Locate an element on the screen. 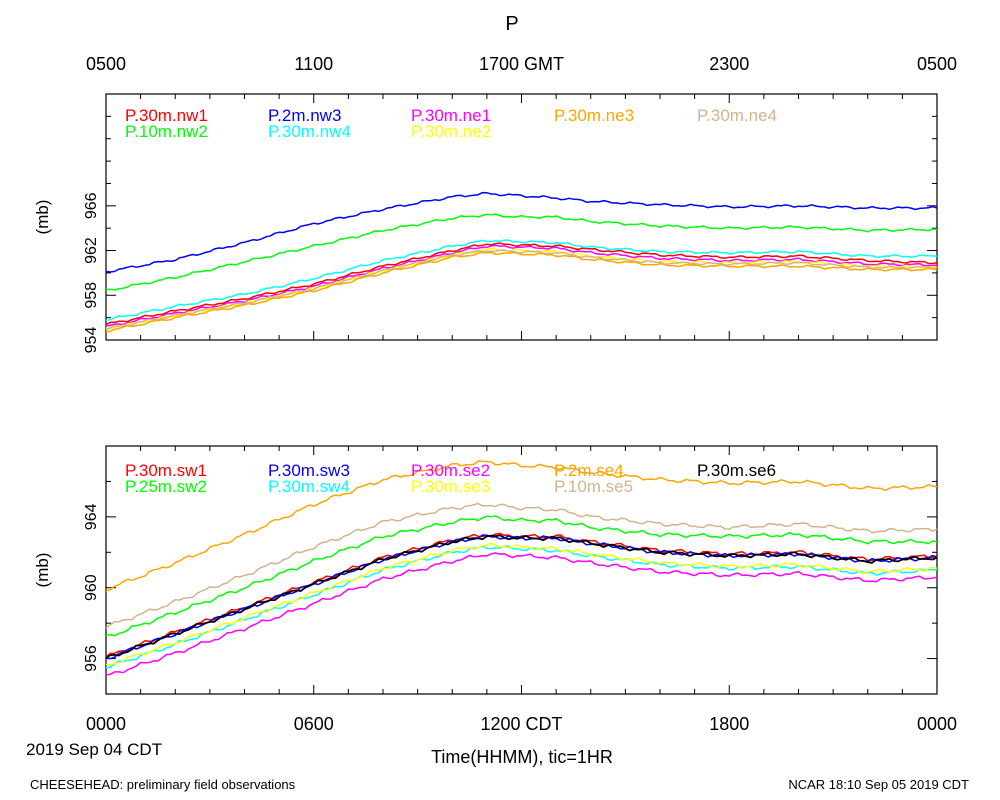  y-tick-label: 954 is located at coordinates (91, 340).